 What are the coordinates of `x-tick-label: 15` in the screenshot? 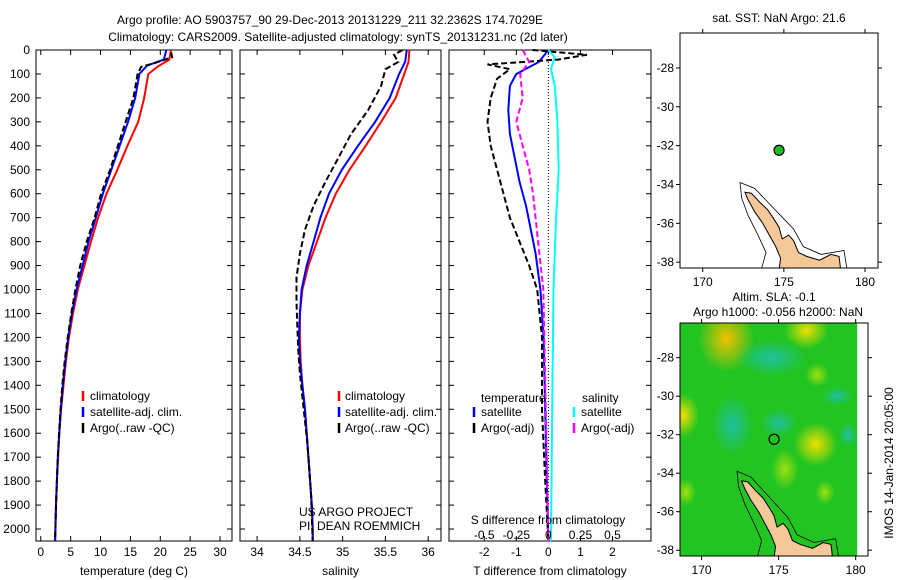 It's located at (131, 552).